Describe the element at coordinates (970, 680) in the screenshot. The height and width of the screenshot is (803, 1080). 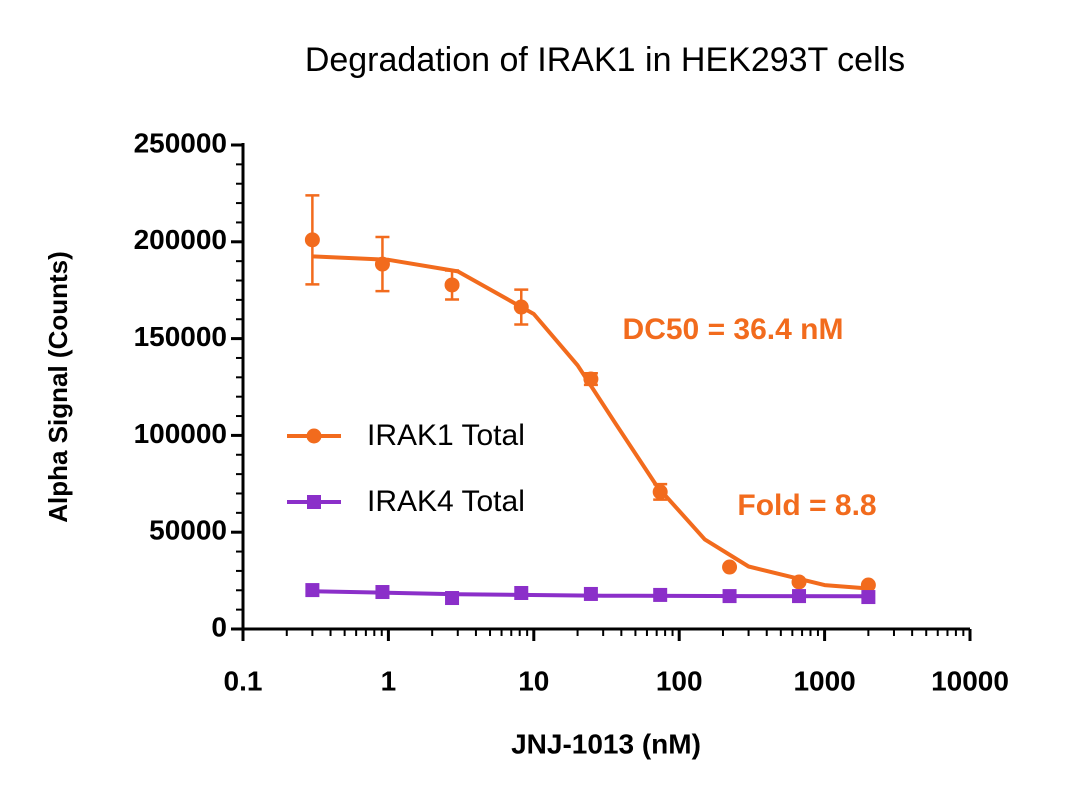
I see `x-tick-label: 10000` at that location.